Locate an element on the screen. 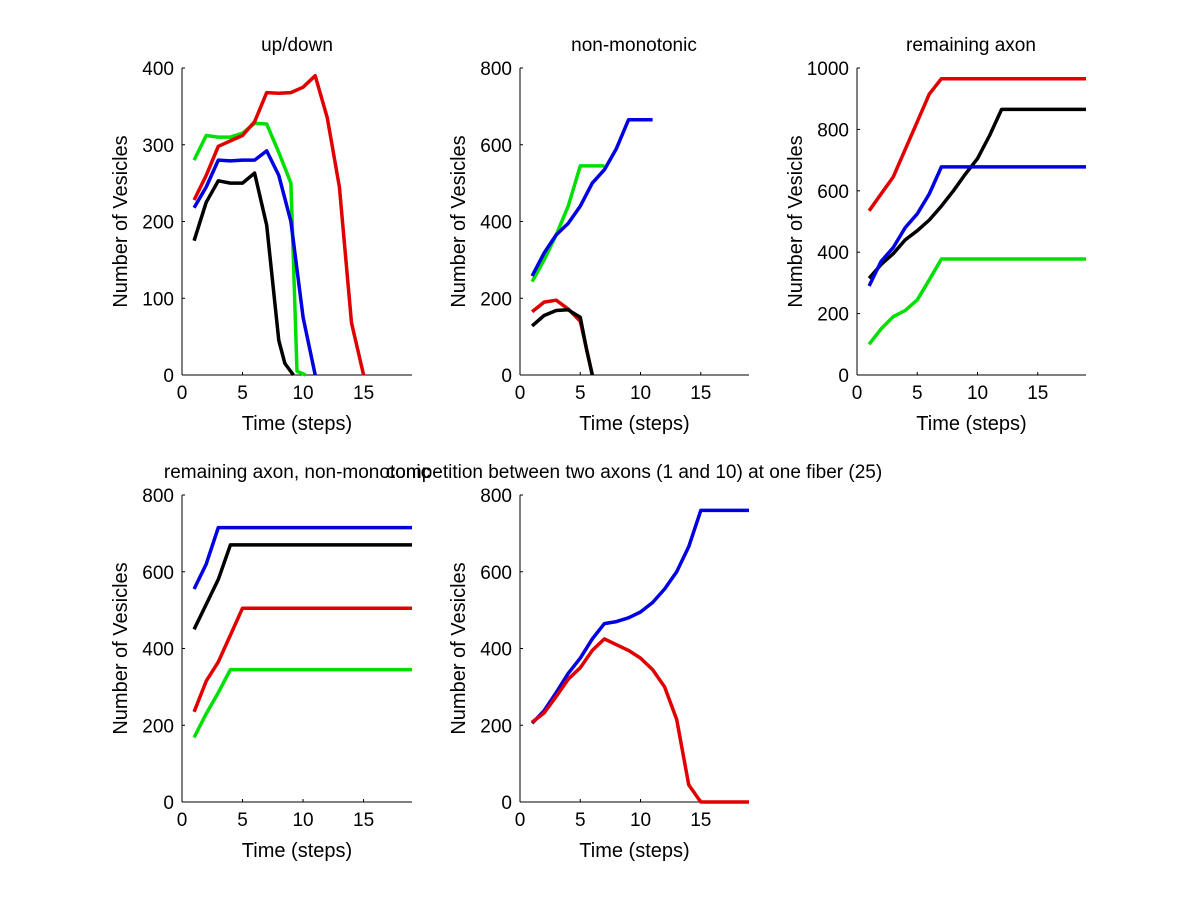  chart-title: non-monotonic is located at coordinates (634, 45).